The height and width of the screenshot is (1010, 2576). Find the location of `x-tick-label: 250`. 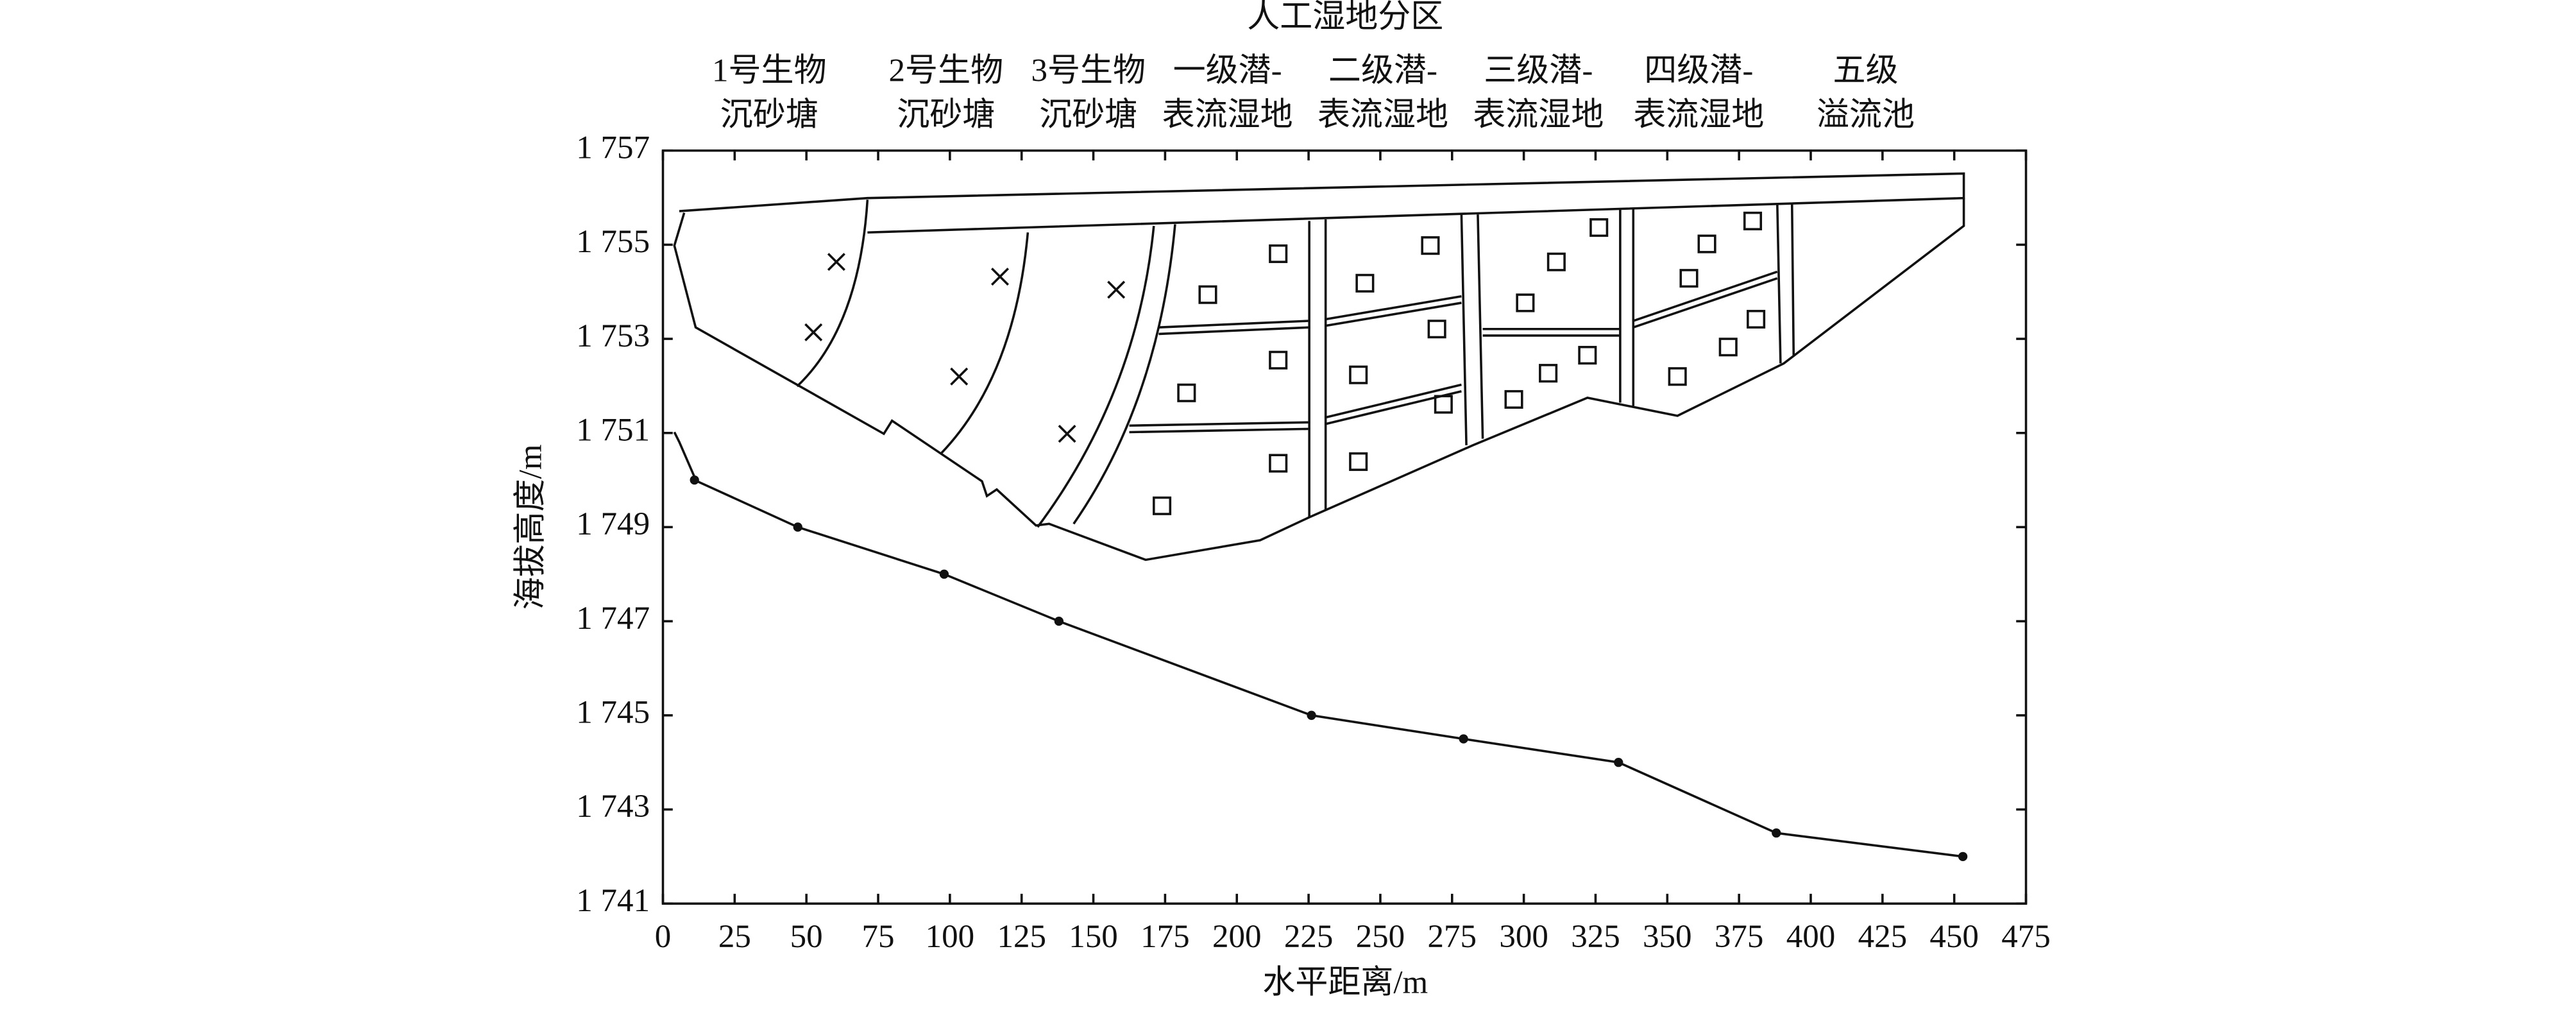

x-tick-label: 250 is located at coordinates (1380, 937).